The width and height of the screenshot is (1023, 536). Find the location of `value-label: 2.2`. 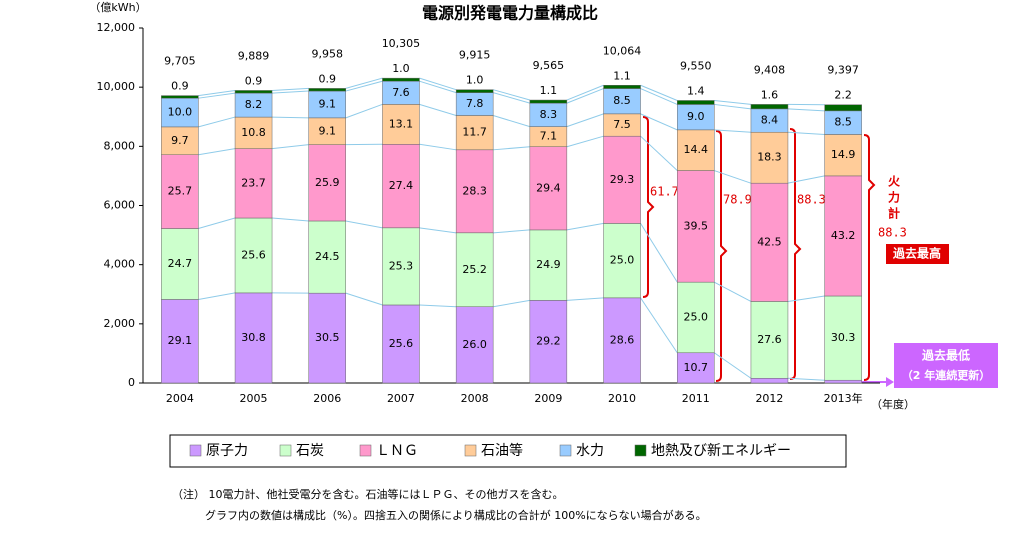

value-label: 2.2 is located at coordinates (843, 95).